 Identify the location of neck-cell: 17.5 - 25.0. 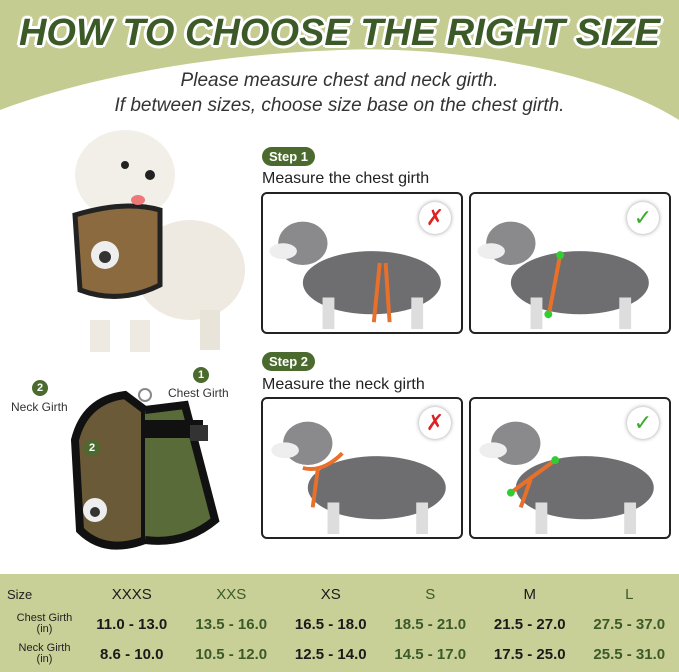
(529, 654).